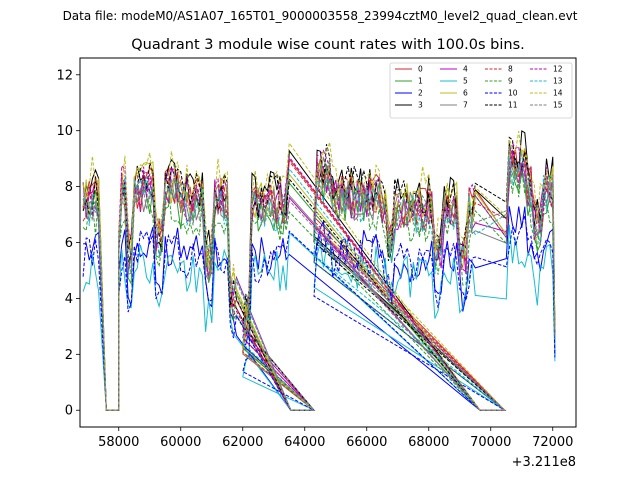  I want to click on legend-label-7: 7, so click(465, 105).